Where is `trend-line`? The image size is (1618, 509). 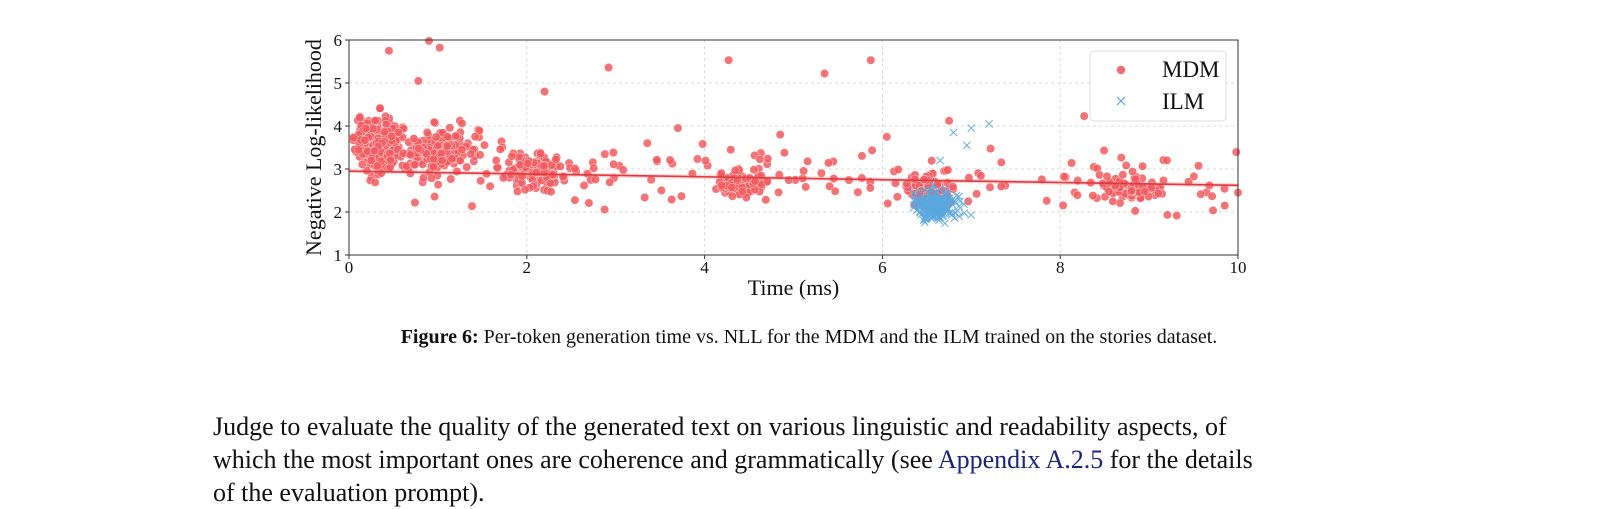
trend-line is located at coordinates (793, 178).